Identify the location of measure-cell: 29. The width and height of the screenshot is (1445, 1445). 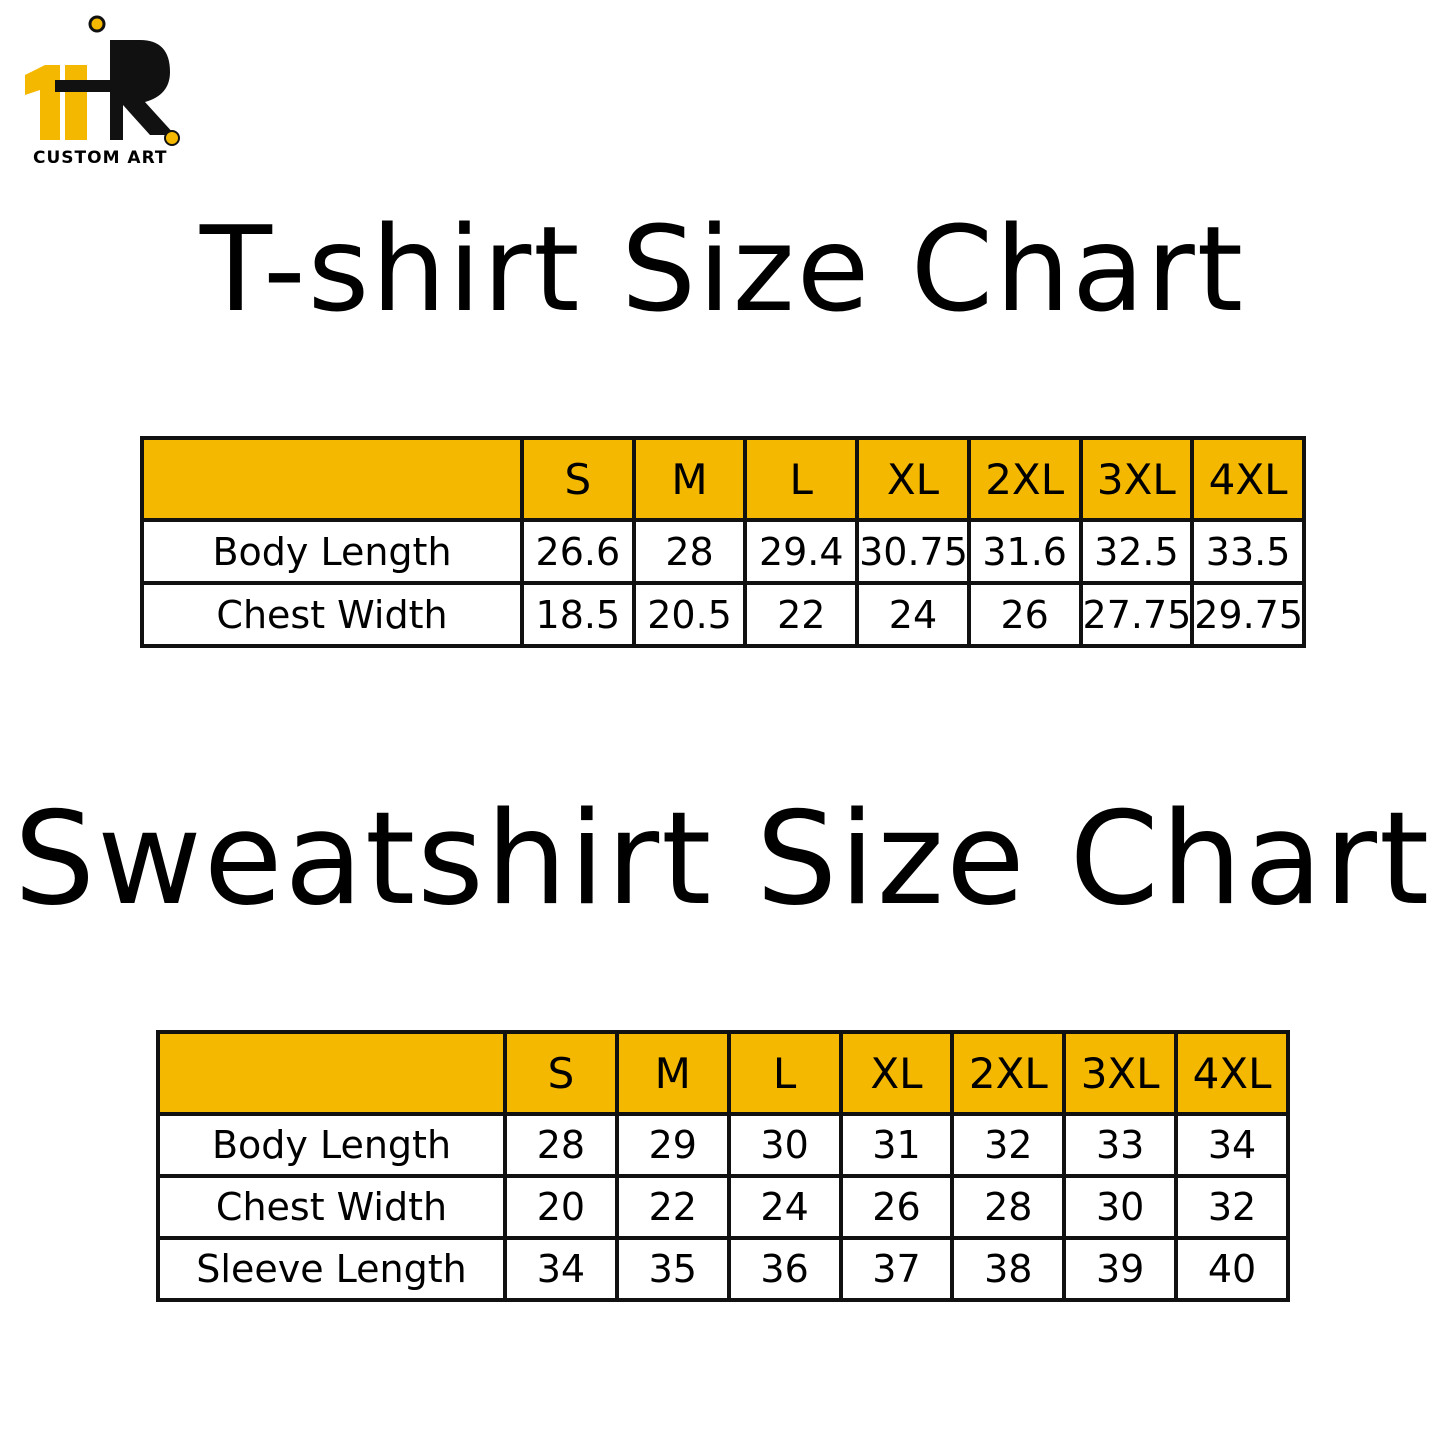
(672, 1145).